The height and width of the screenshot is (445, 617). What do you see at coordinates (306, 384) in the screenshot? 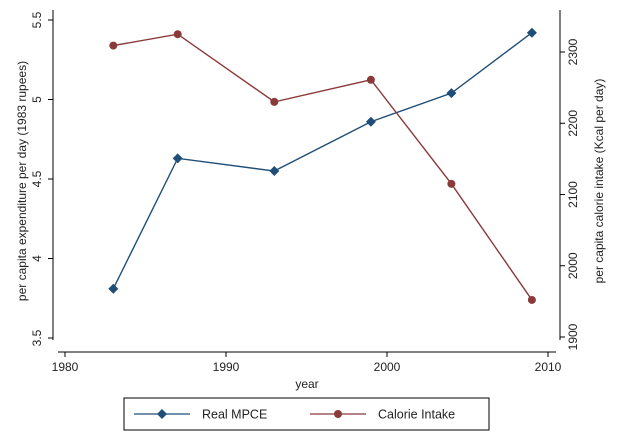
I see `x-axis-title: year` at bounding box center [306, 384].